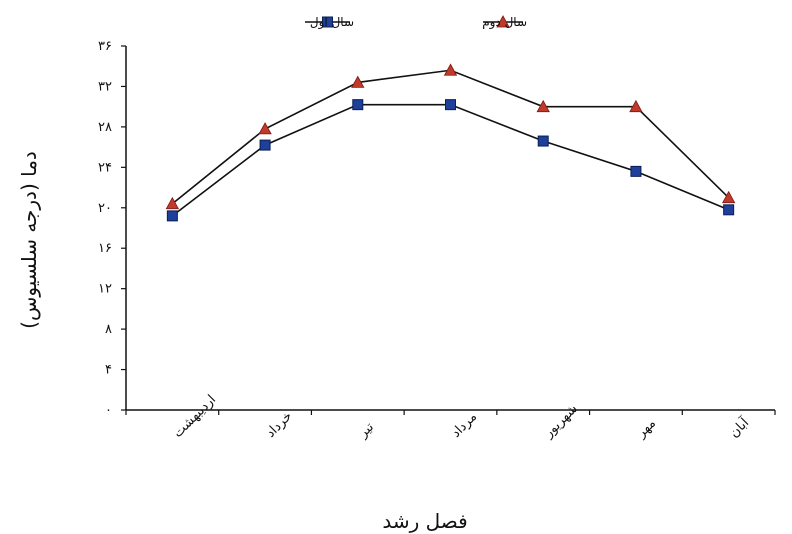 This screenshot has width=792, height=534. I want to click on x-tick-label: خرداد, so click(279, 425).